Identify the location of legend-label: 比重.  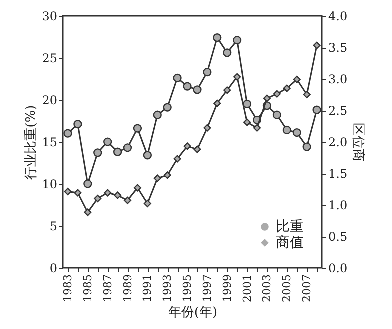
(290, 227).